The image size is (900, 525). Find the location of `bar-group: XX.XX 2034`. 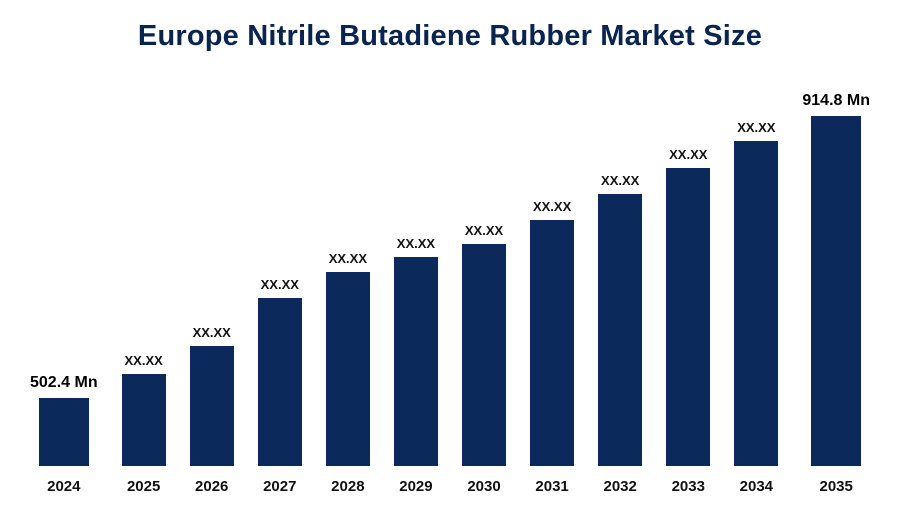

bar-group: XX.XX 2034 is located at coordinates (756, 275).